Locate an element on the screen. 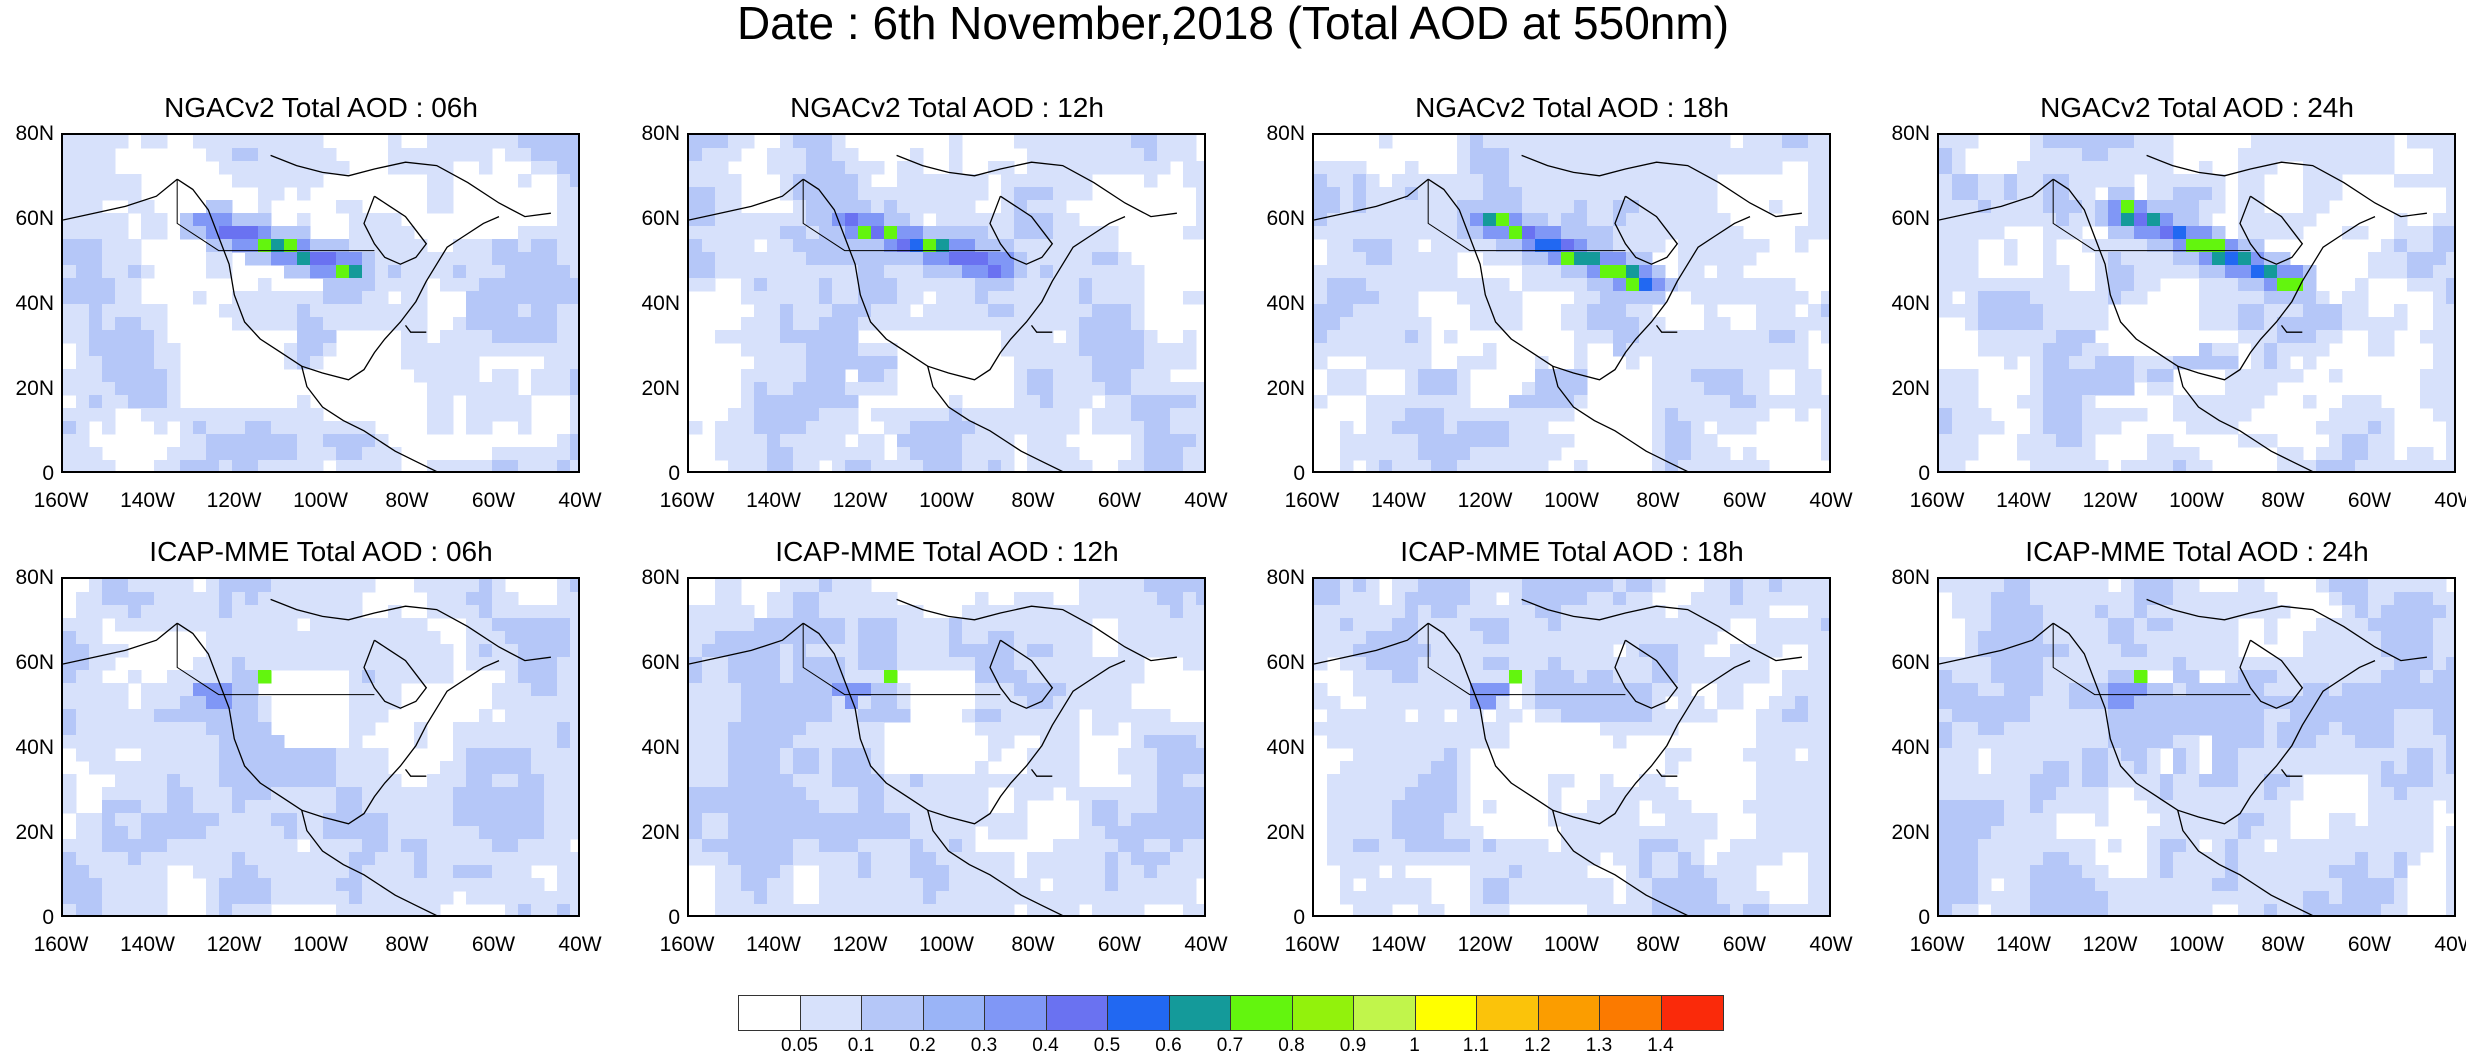 The height and width of the screenshot is (1056, 2466). colorbar-label: 1.3 is located at coordinates (1599, 1045).